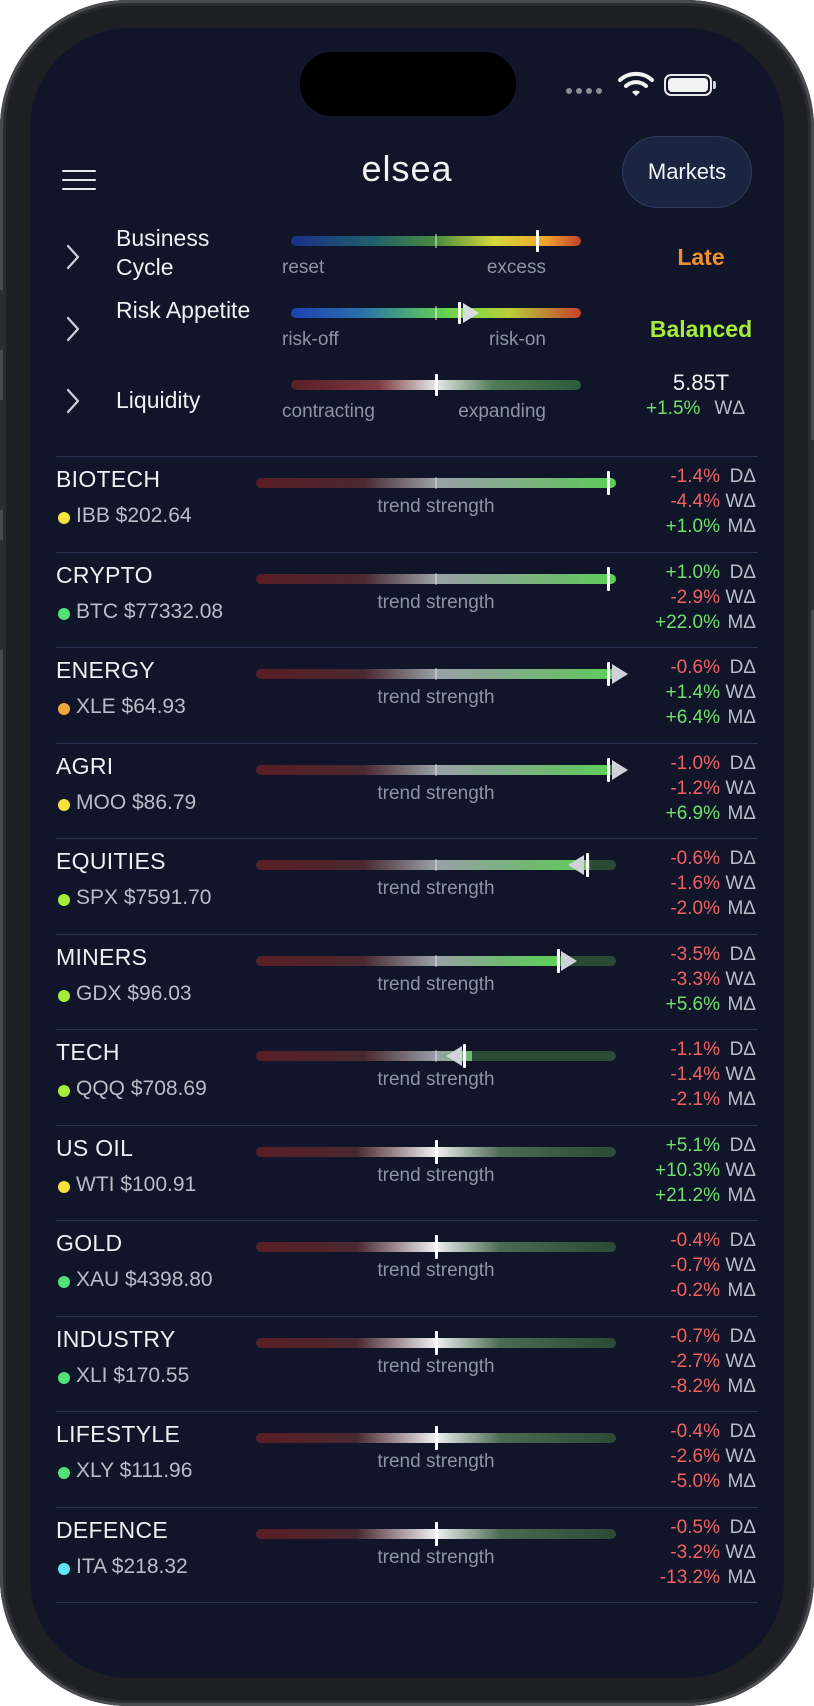 The image size is (814, 1706). I want to click on delta-value: -2.9%, so click(695, 597).